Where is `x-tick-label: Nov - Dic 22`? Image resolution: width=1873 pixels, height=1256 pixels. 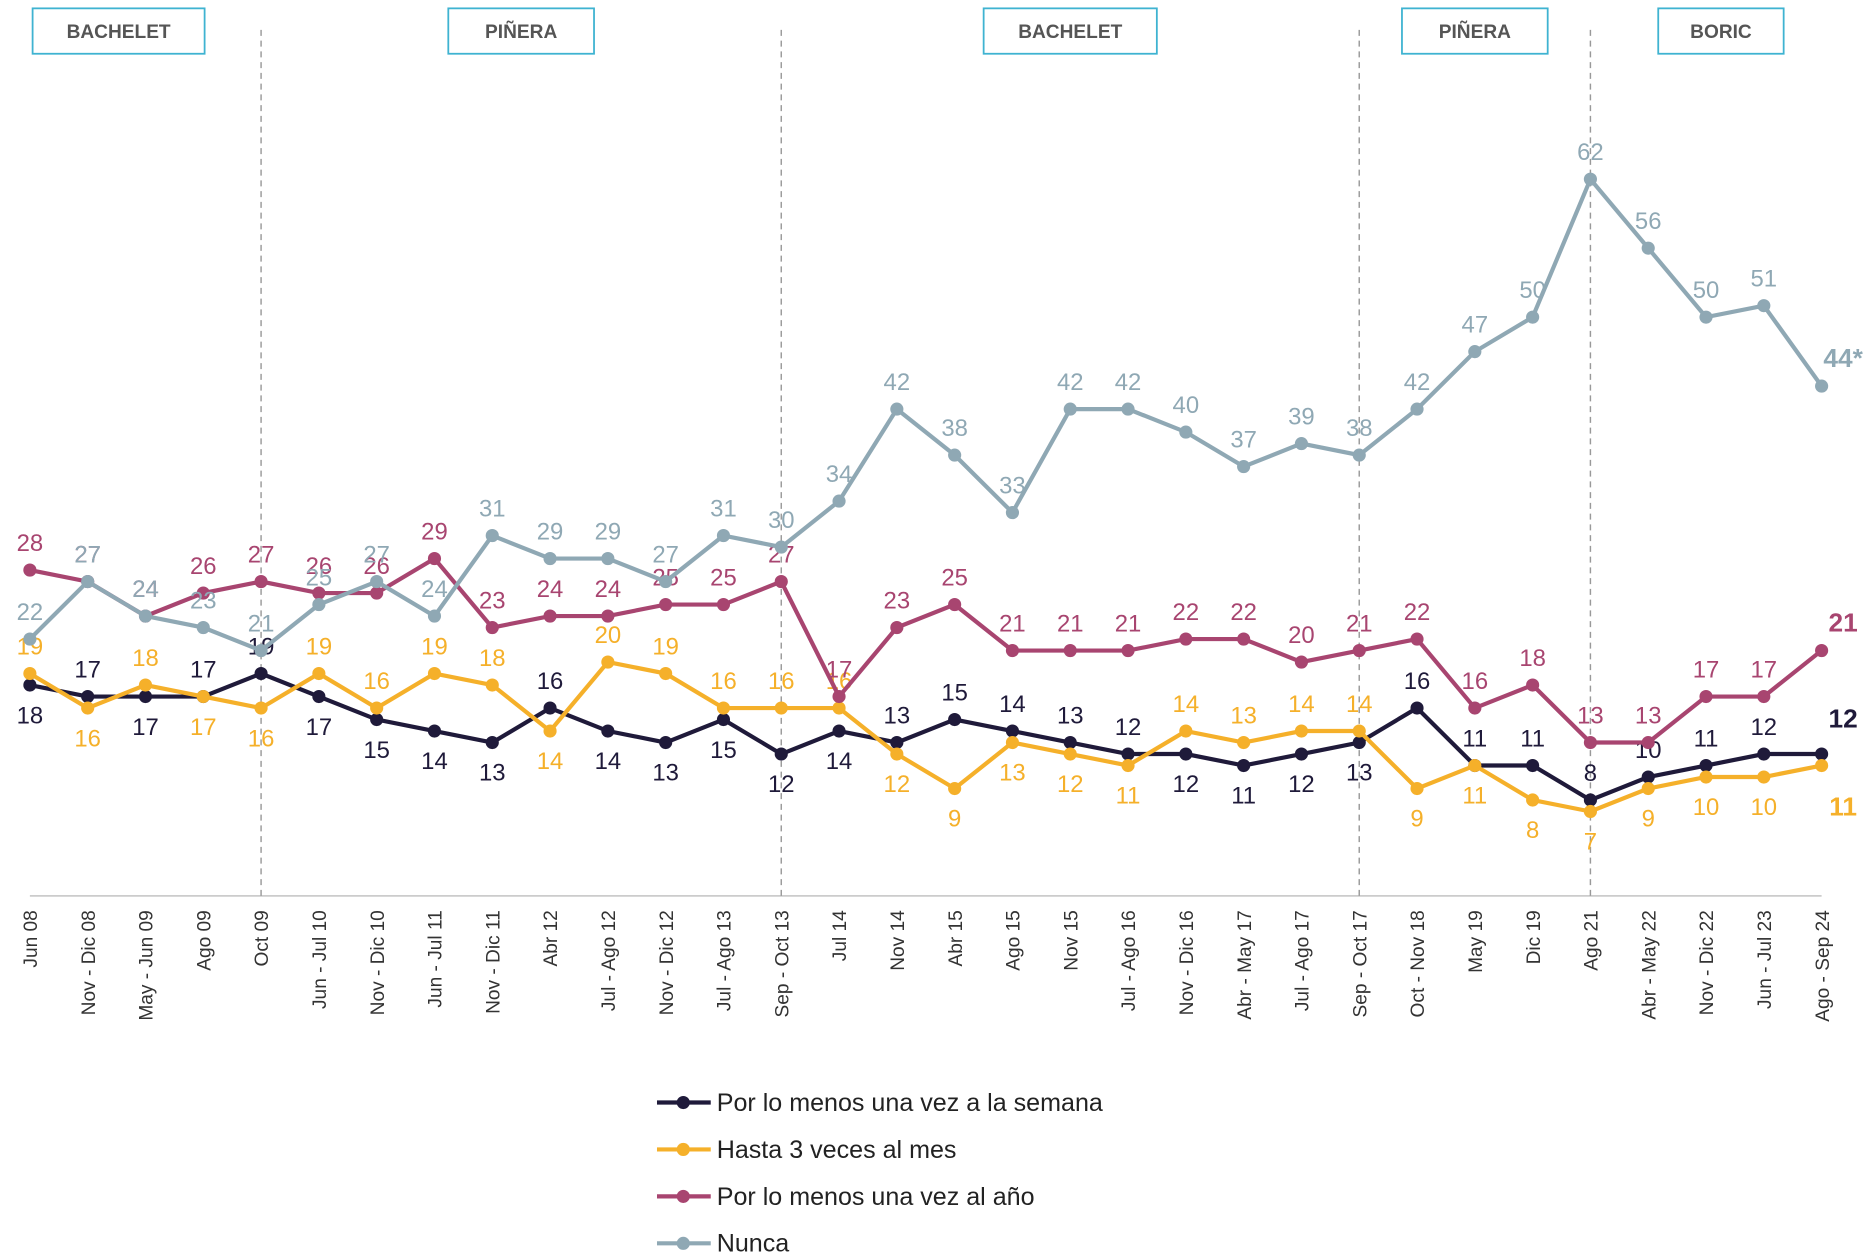
x-tick-label: Nov - Dic 22 is located at coordinates (1707, 962).